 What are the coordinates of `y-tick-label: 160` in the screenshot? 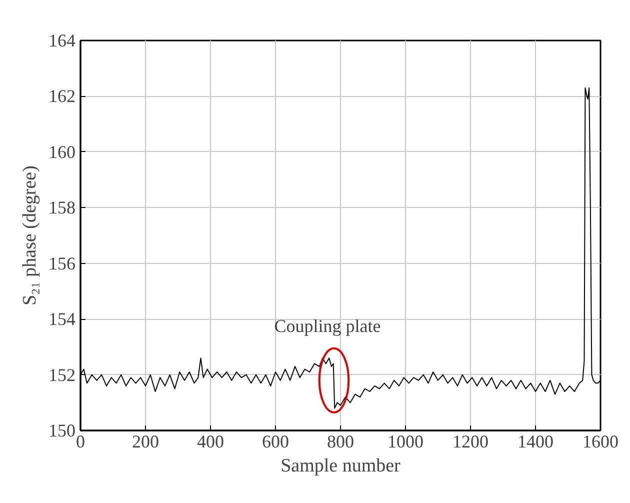 It's located at (62, 152).